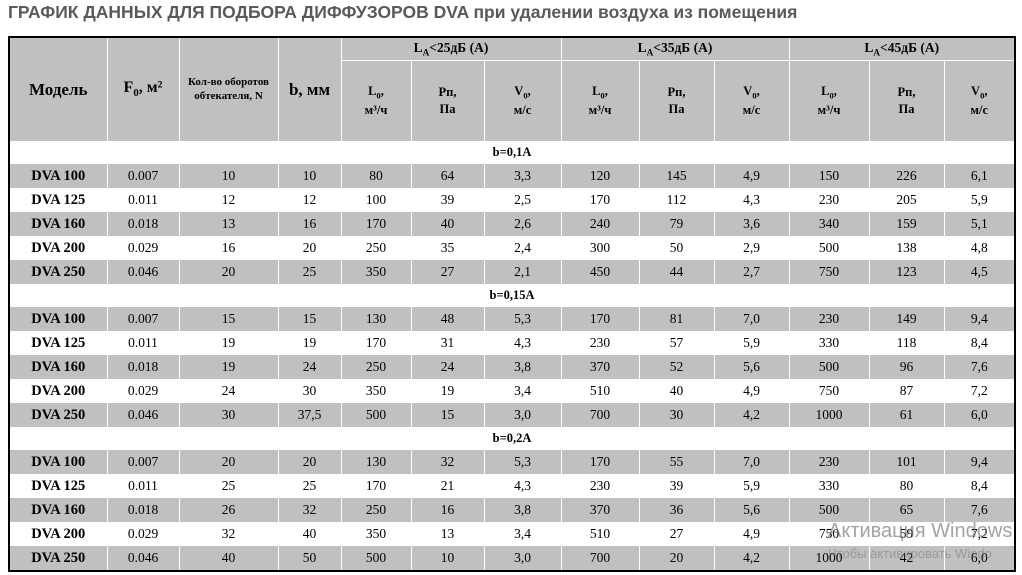 The width and height of the screenshot is (1022, 575). What do you see at coordinates (828, 558) in the screenshot?
I see `value-cell: 1000` at bounding box center [828, 558].